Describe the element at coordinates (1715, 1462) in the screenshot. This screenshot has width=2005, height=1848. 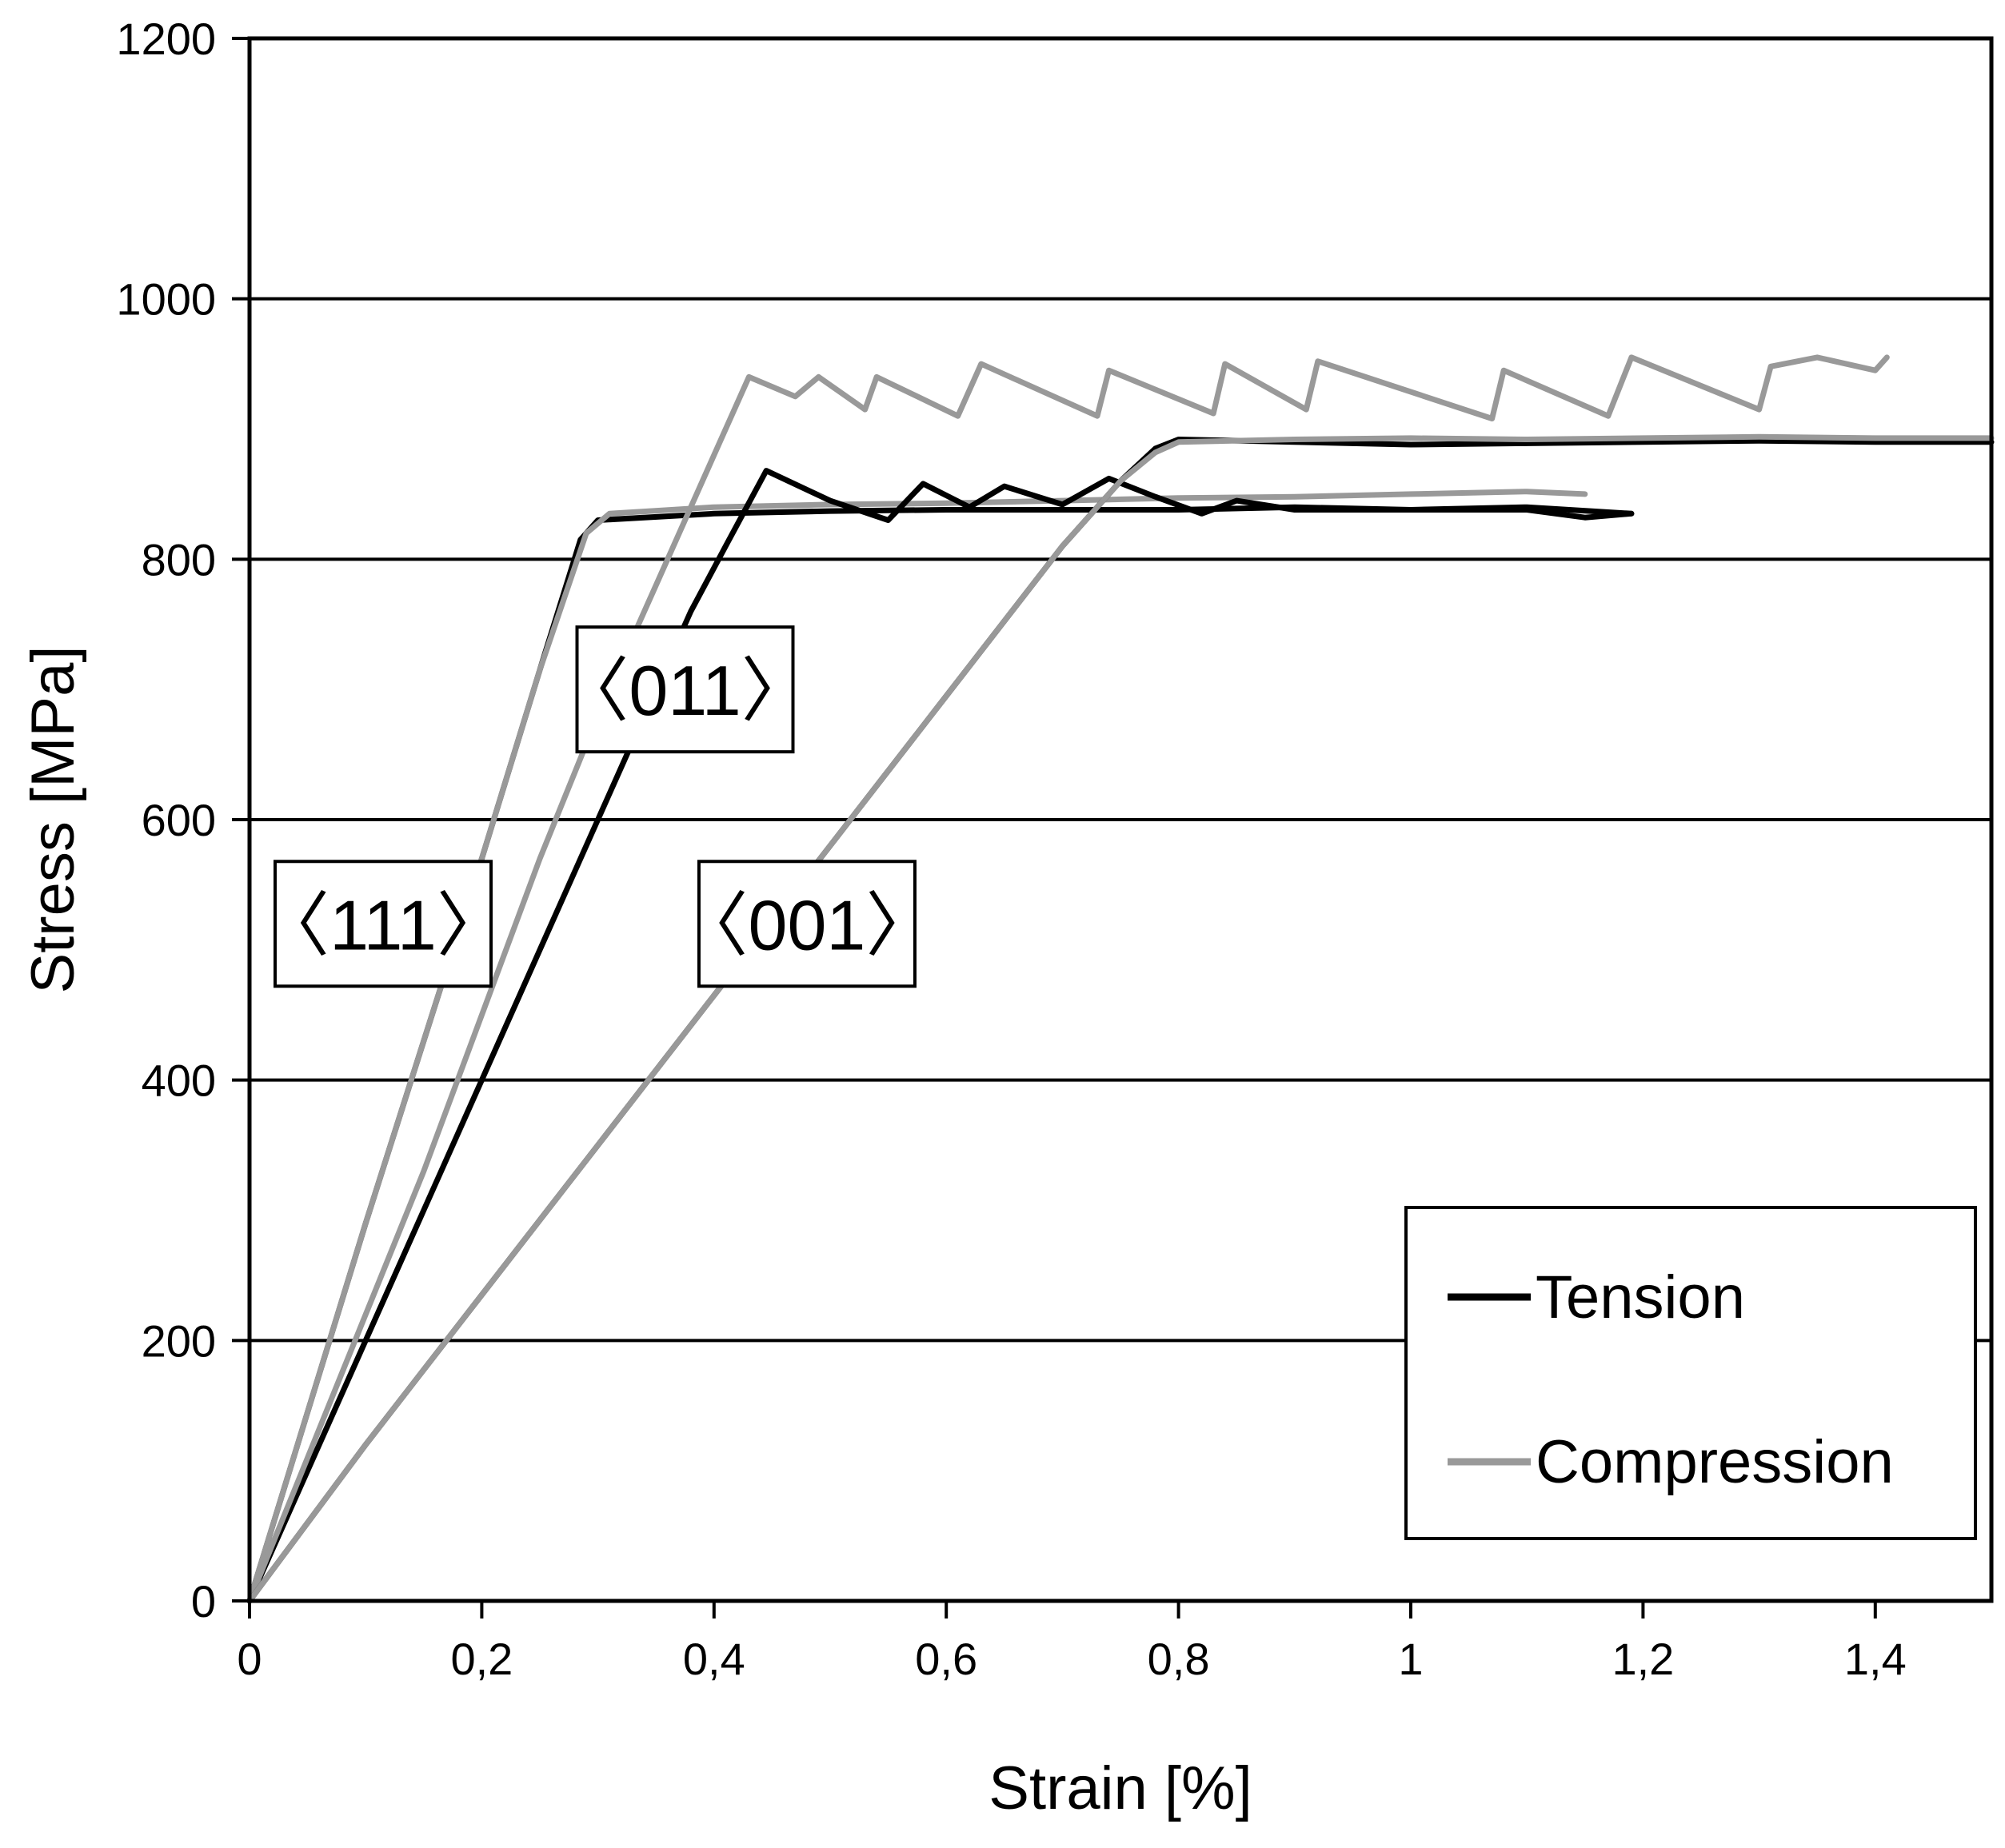
I see `legend-label-compression: Compression` at that location.